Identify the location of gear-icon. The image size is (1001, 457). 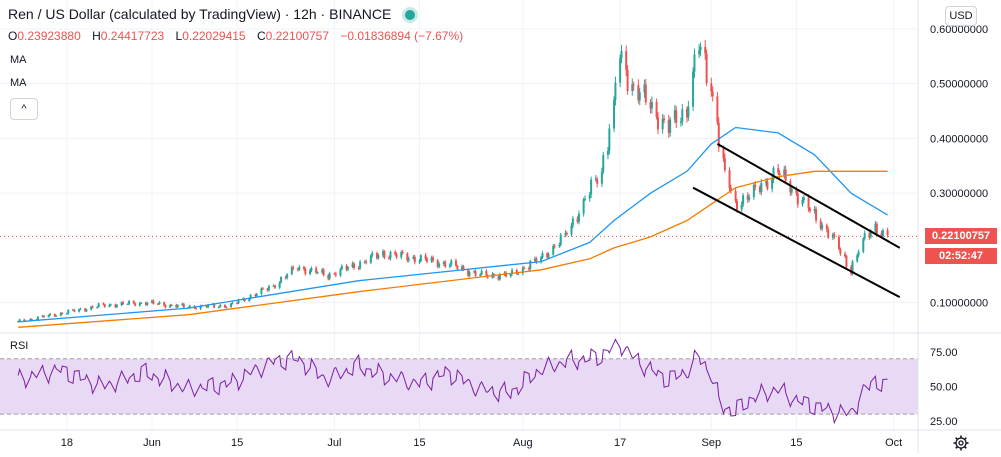
(961, 443).